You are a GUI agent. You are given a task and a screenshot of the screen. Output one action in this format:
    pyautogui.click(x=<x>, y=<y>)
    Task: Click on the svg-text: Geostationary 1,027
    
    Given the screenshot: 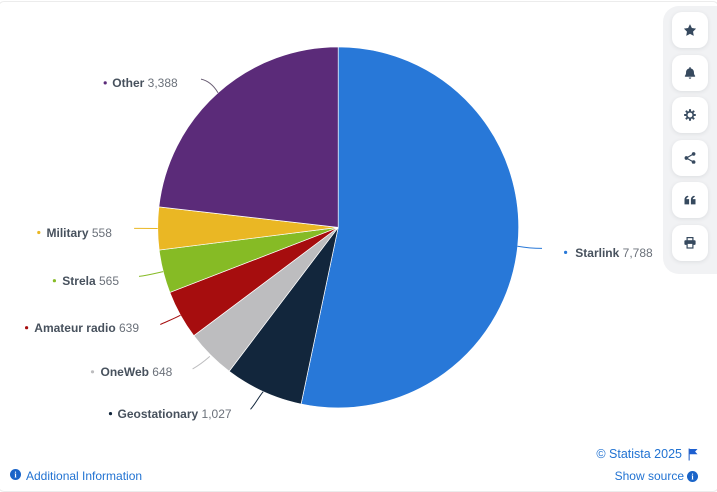 What is the action you would take?
    pyautogui.click(x=175, y=414)
    